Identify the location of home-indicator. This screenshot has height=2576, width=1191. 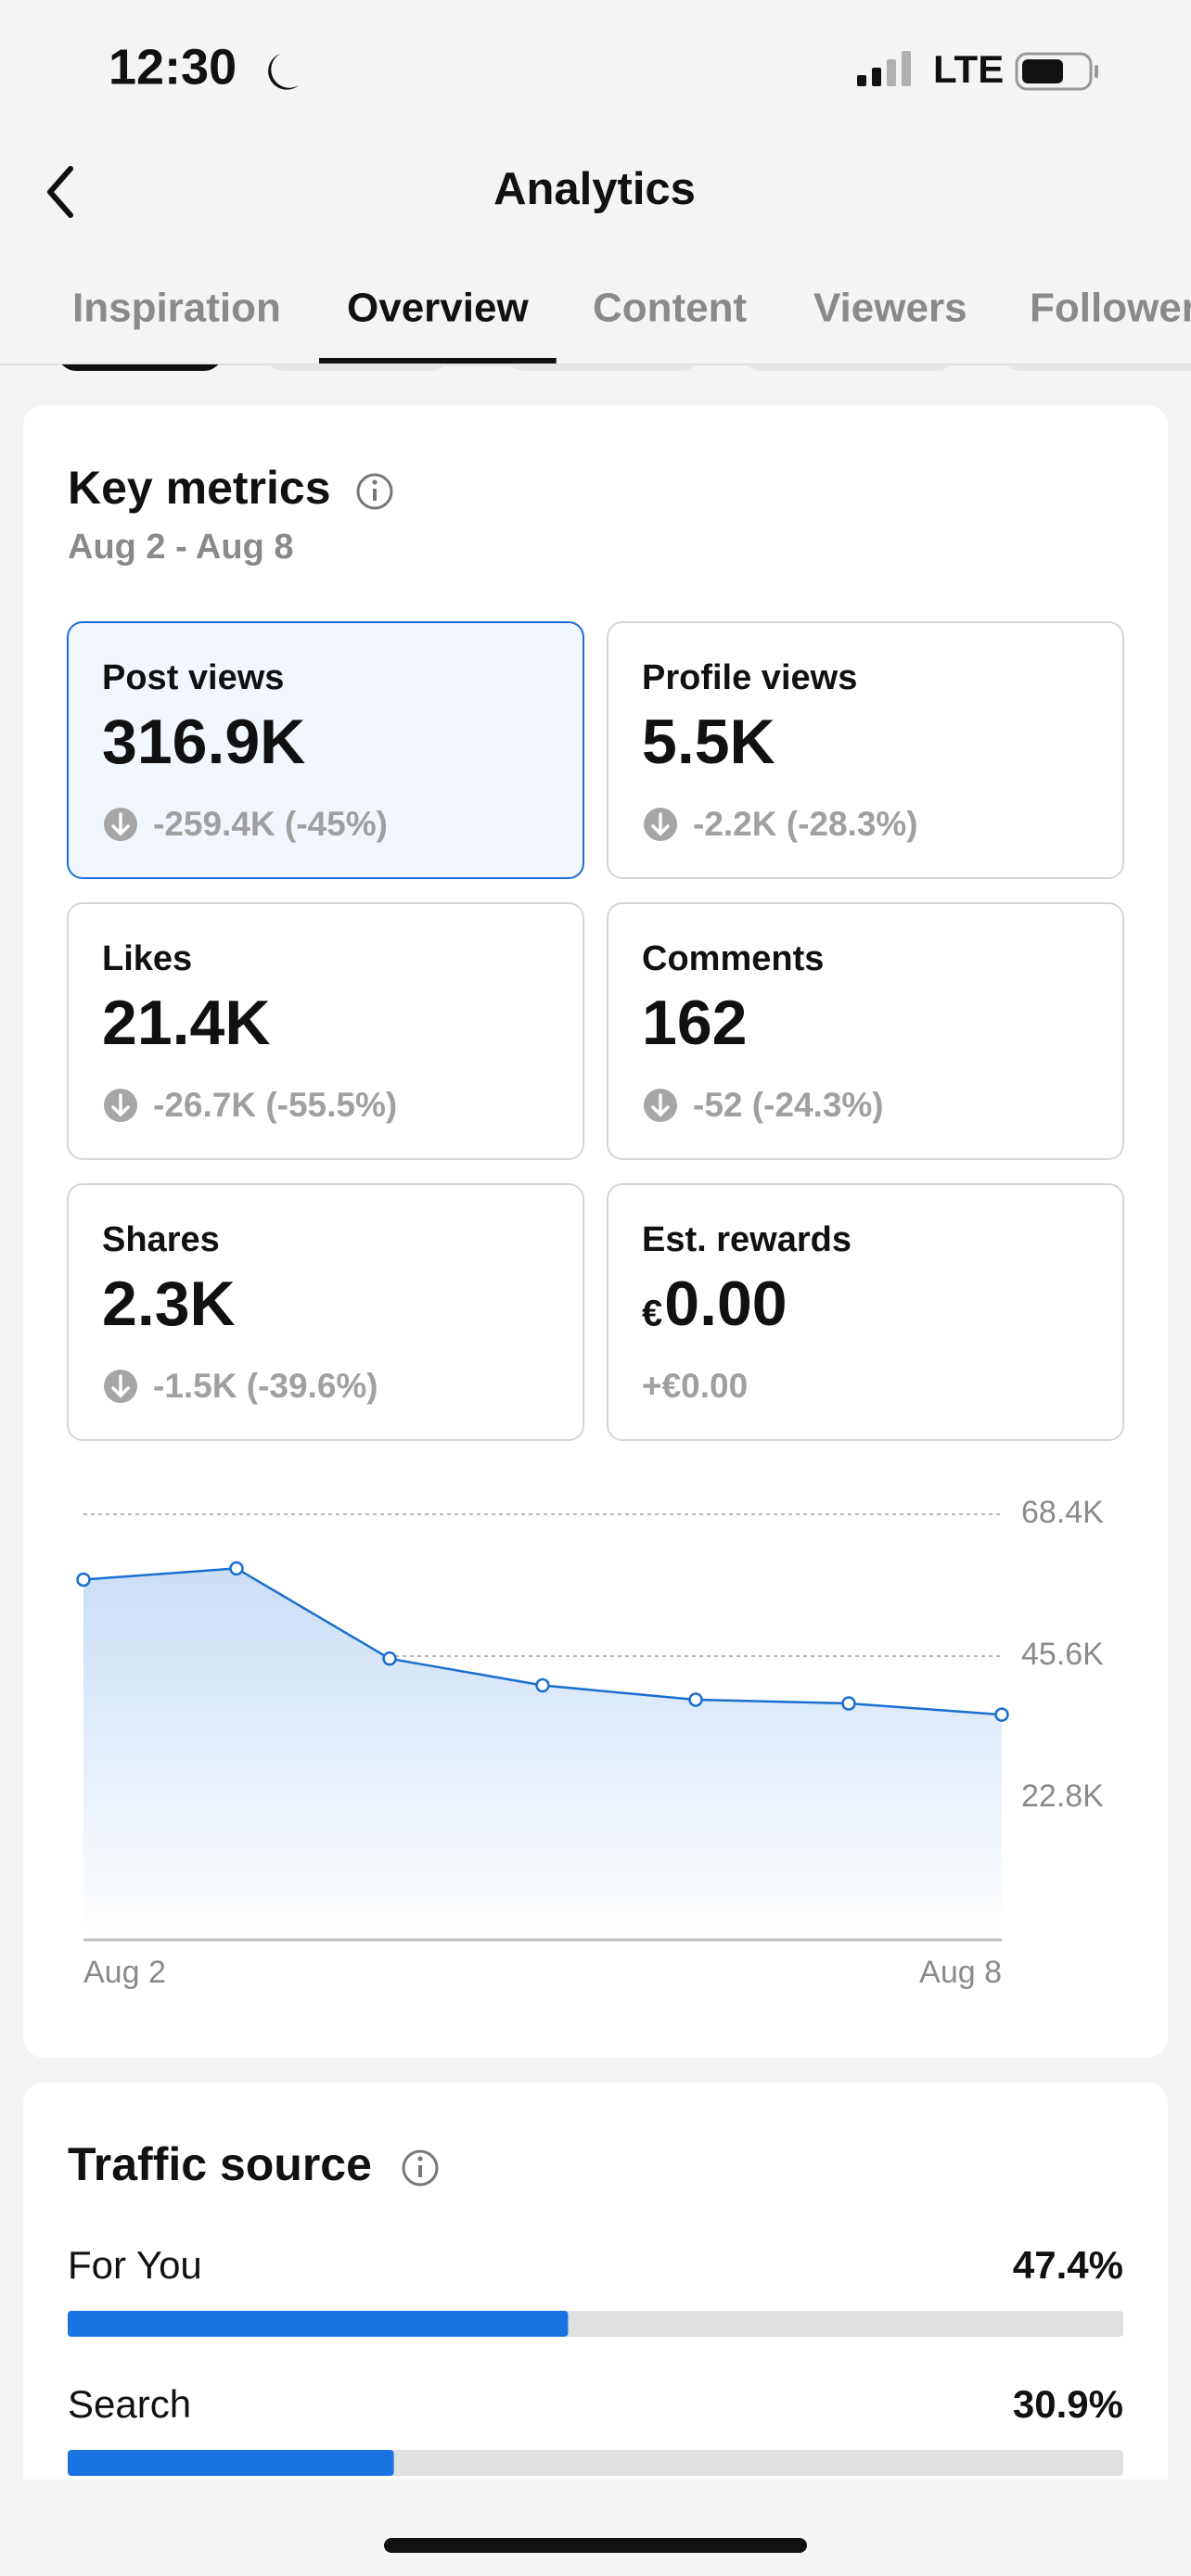
(595, 2545).